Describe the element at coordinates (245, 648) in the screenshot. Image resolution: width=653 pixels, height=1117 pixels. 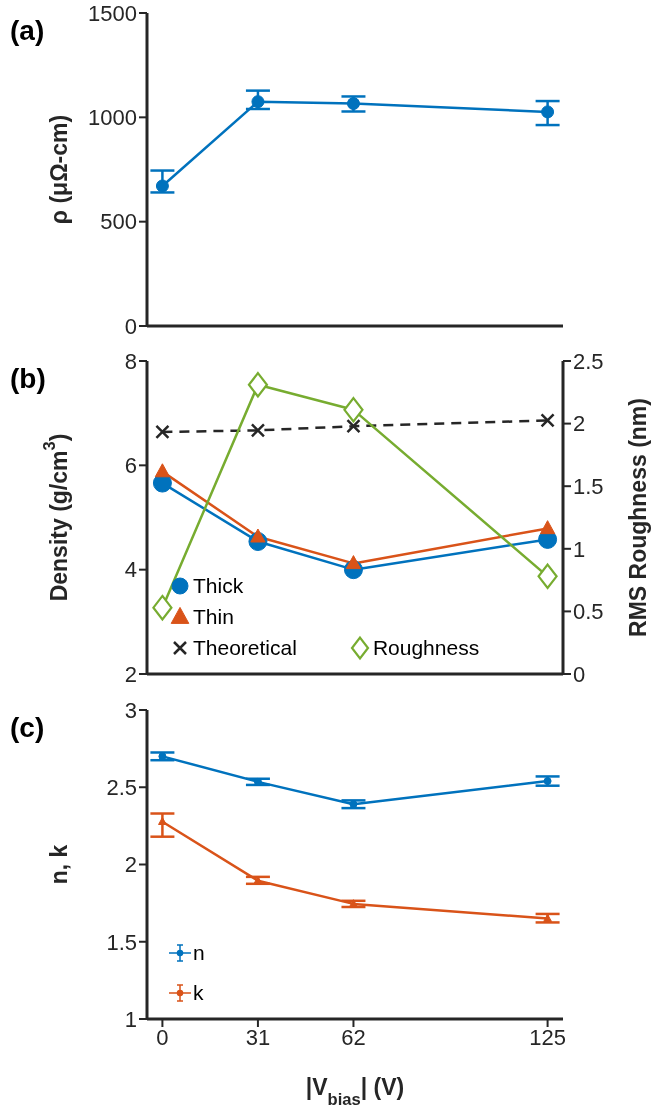
I see `legend-label: Theoretical` at that location.